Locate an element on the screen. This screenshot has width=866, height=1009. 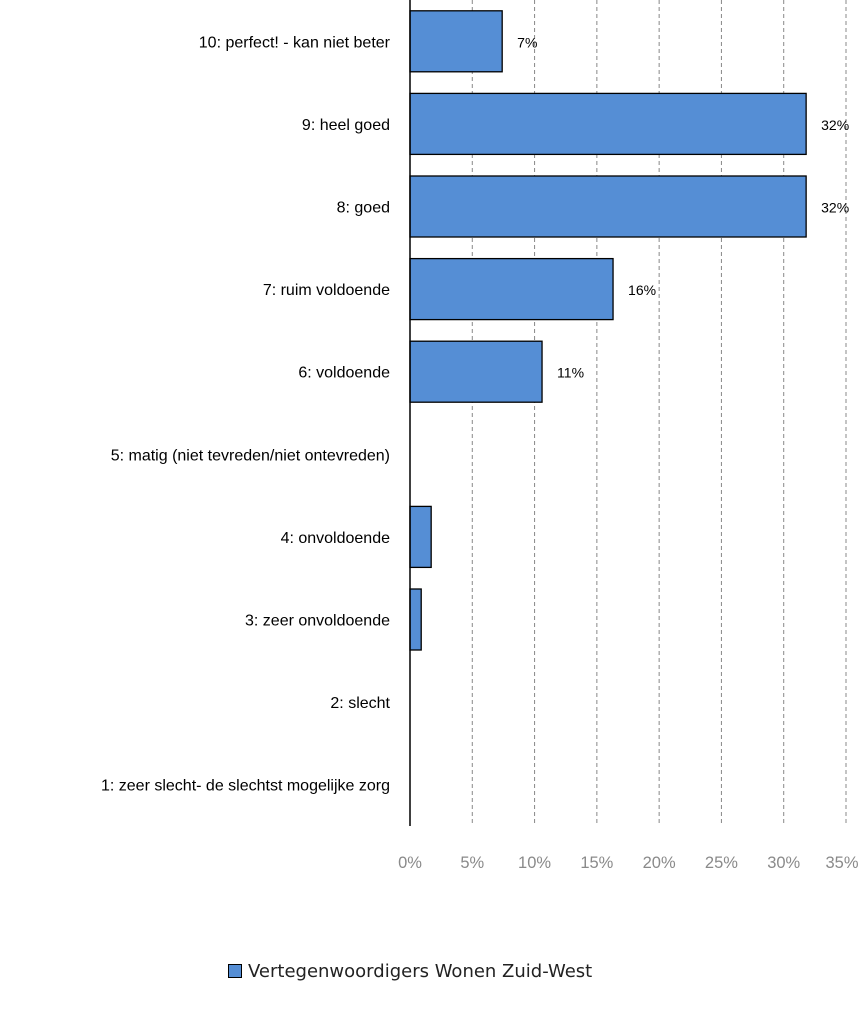
category-label: 3: zeer onvoldoende is located at coordinates (317, 621).